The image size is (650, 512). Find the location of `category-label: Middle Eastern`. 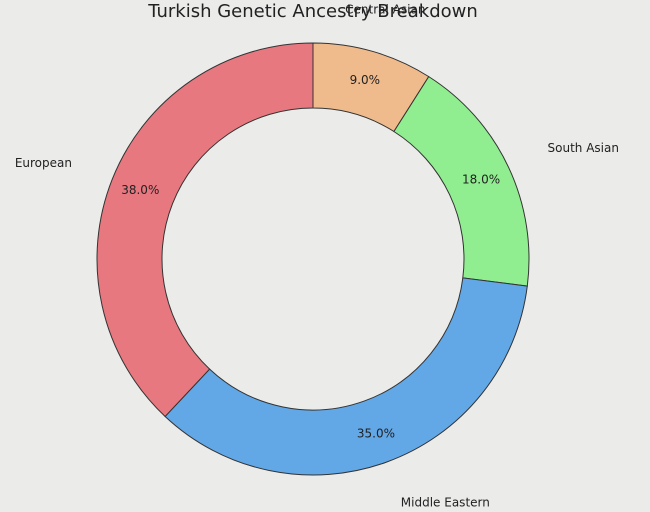

category-label: Middle Eastern is located at coordinates (445, 502).